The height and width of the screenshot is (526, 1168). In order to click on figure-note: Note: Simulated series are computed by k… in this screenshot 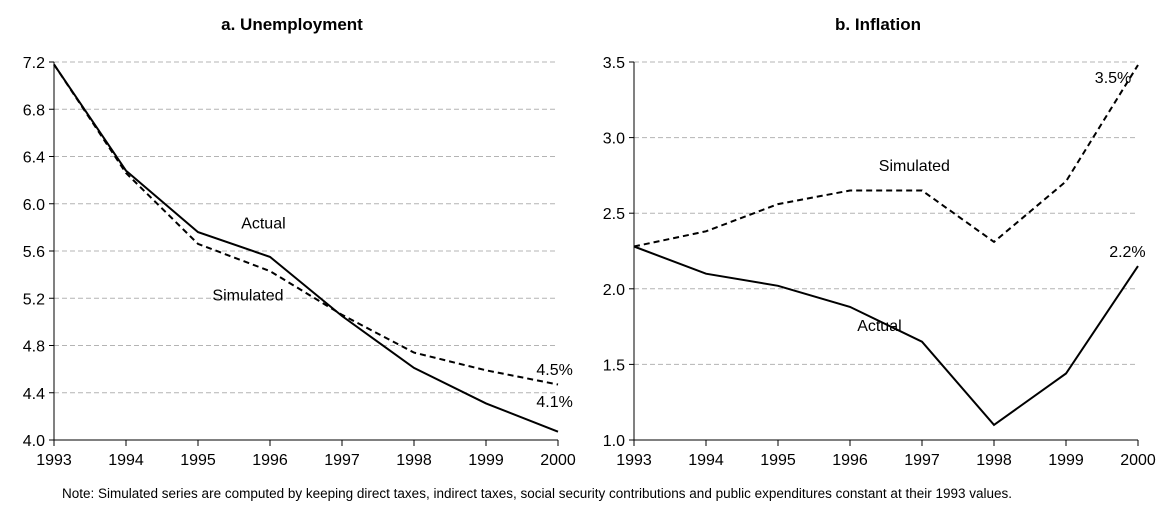, I will do `click(537, 493)`.